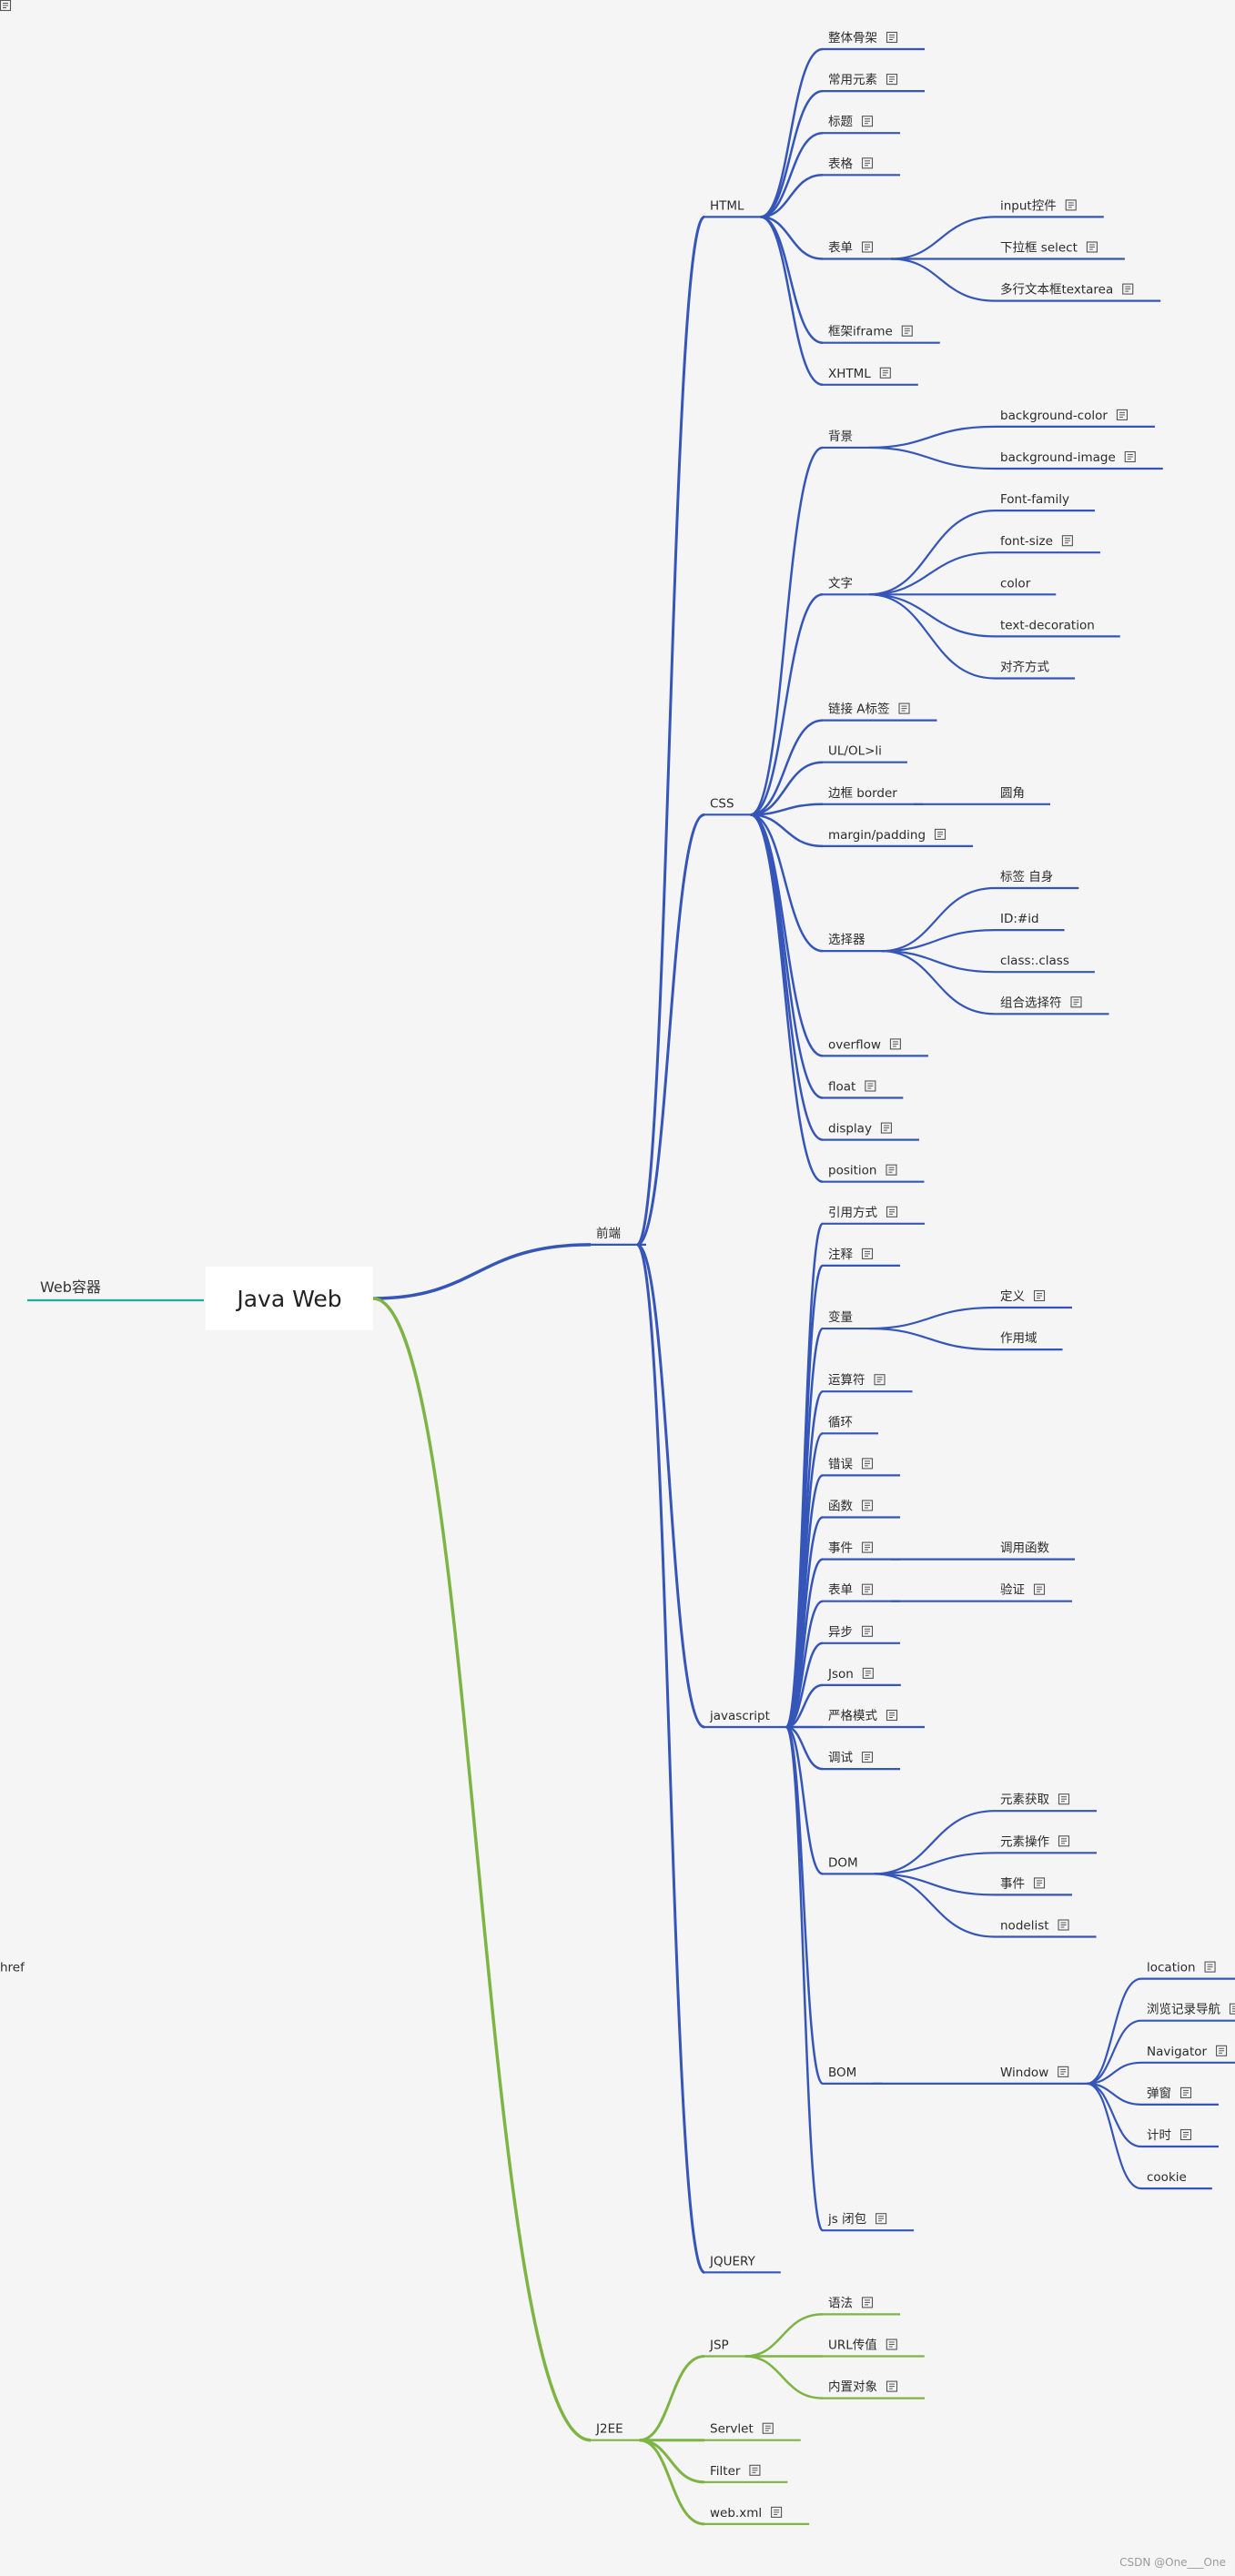  I want to click on root-topic-box, so click(289, 1298).